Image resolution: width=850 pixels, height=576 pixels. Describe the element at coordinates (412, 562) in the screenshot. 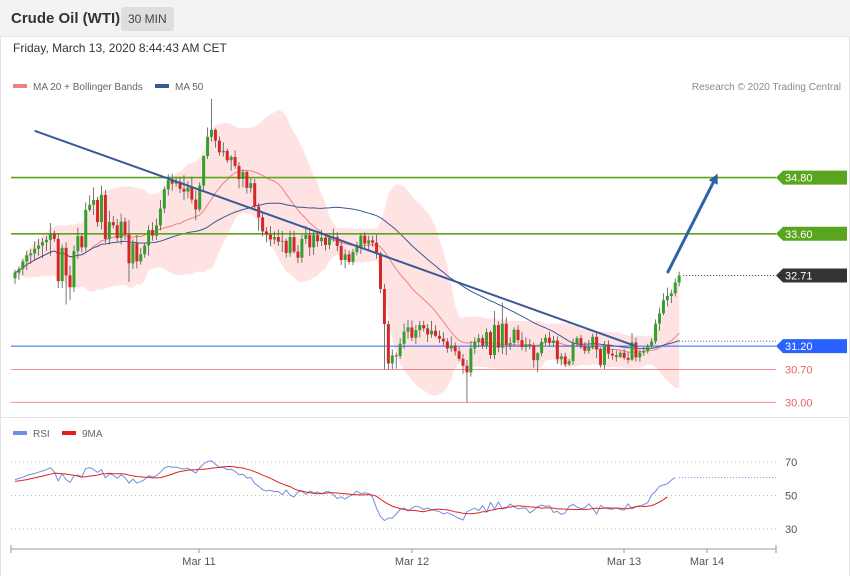

I see `x-tick-label: Mar 12` at that location.